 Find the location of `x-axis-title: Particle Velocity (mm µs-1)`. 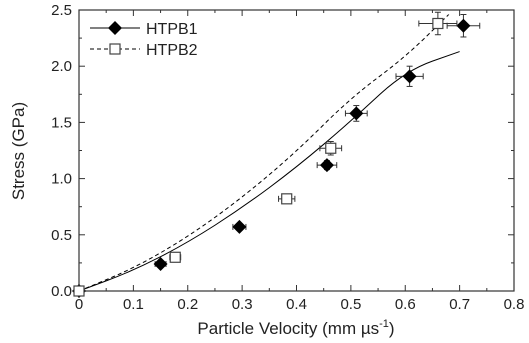

x-axis-title: Particle Velocity (mm µs-1) is located at coordinates (295, 328).